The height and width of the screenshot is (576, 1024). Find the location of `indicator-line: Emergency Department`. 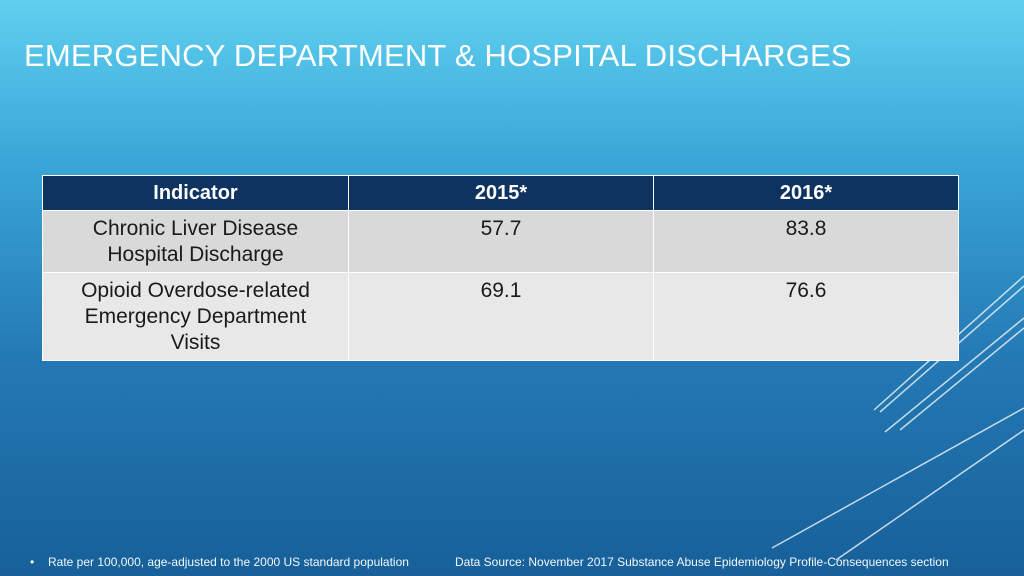

indicator-line: Emergency Department is located at coordinates (195, 316).